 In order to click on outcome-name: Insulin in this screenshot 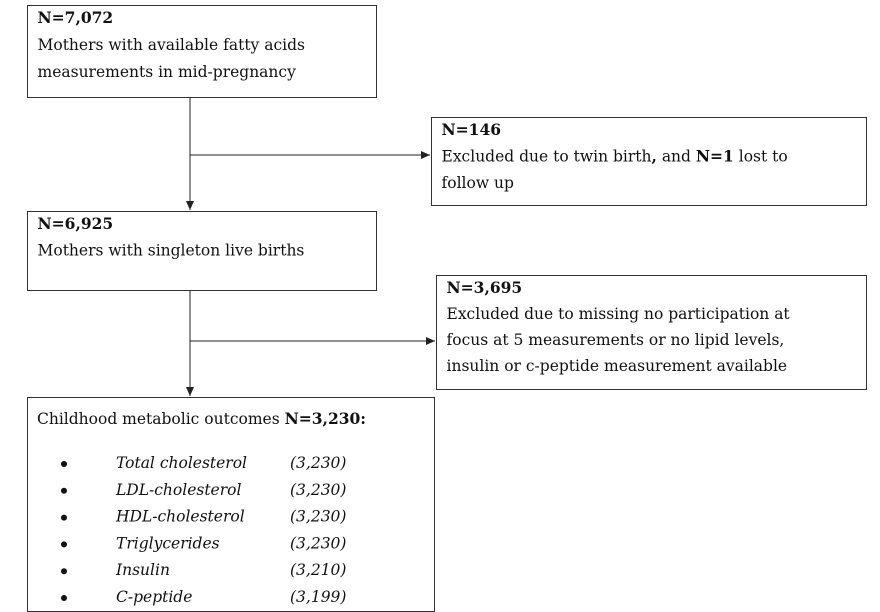, I will do `click(142, 570)`.